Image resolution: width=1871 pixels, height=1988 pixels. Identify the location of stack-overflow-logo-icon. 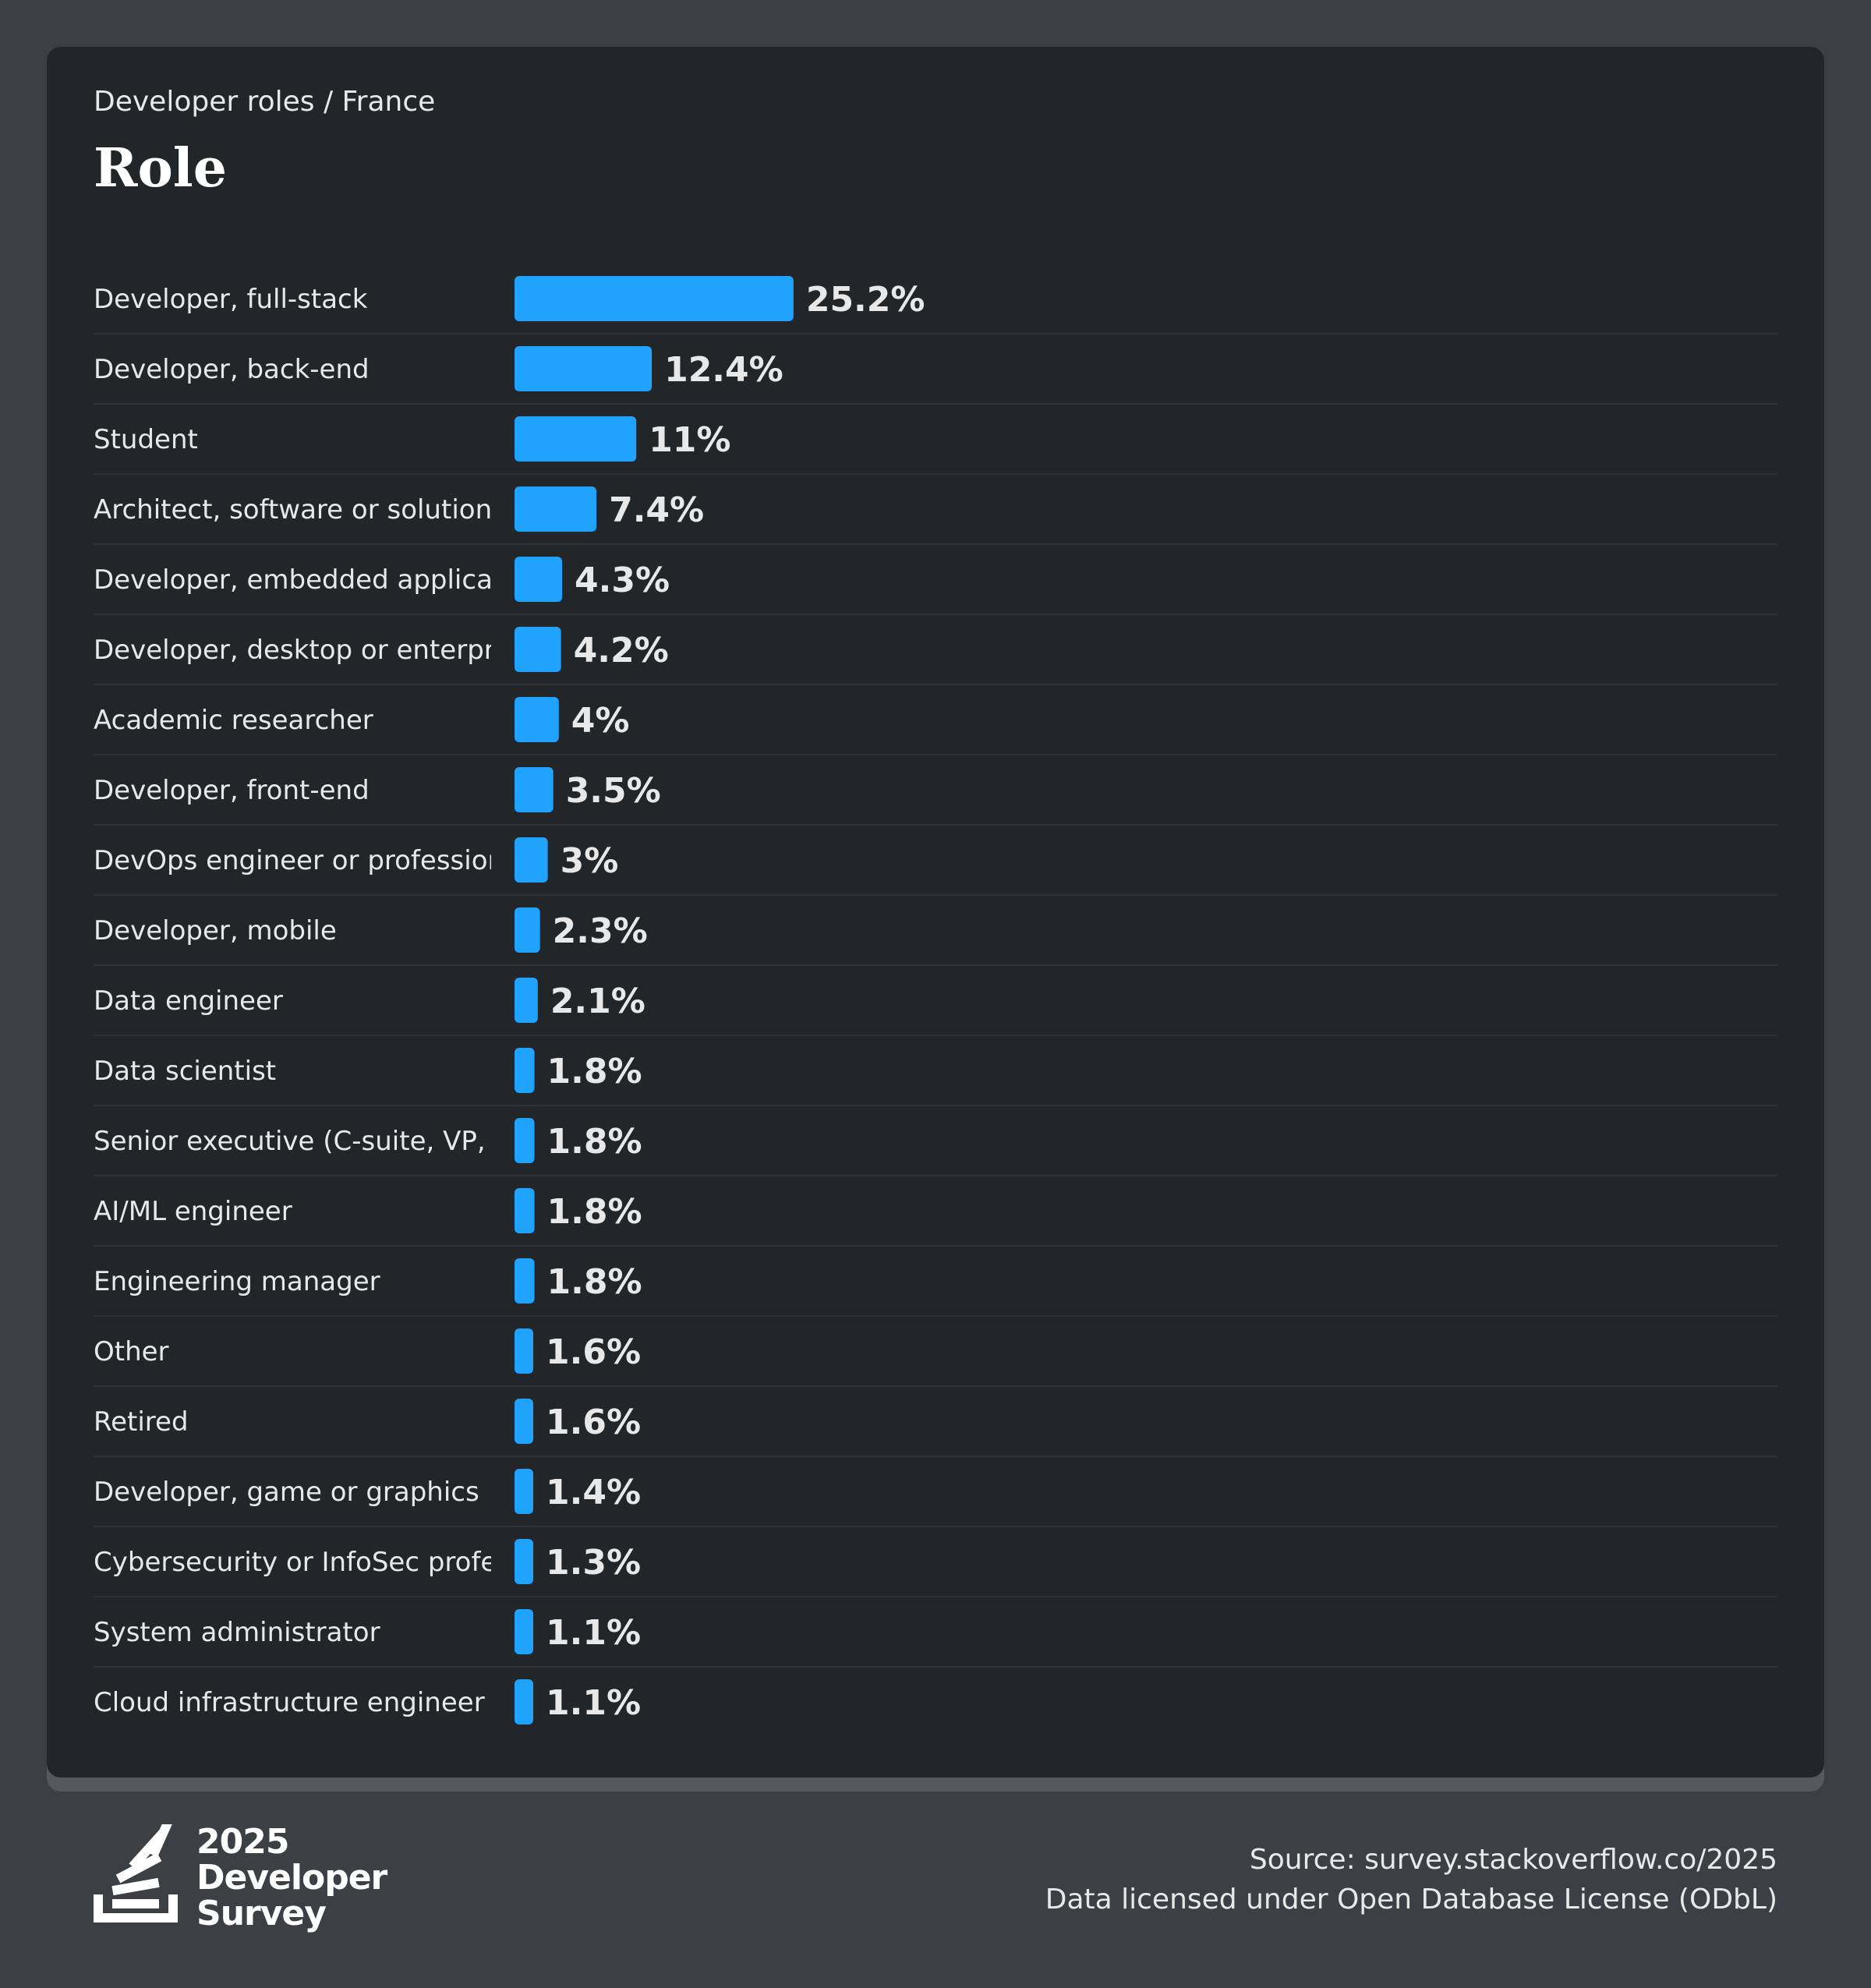
(136, 1873).